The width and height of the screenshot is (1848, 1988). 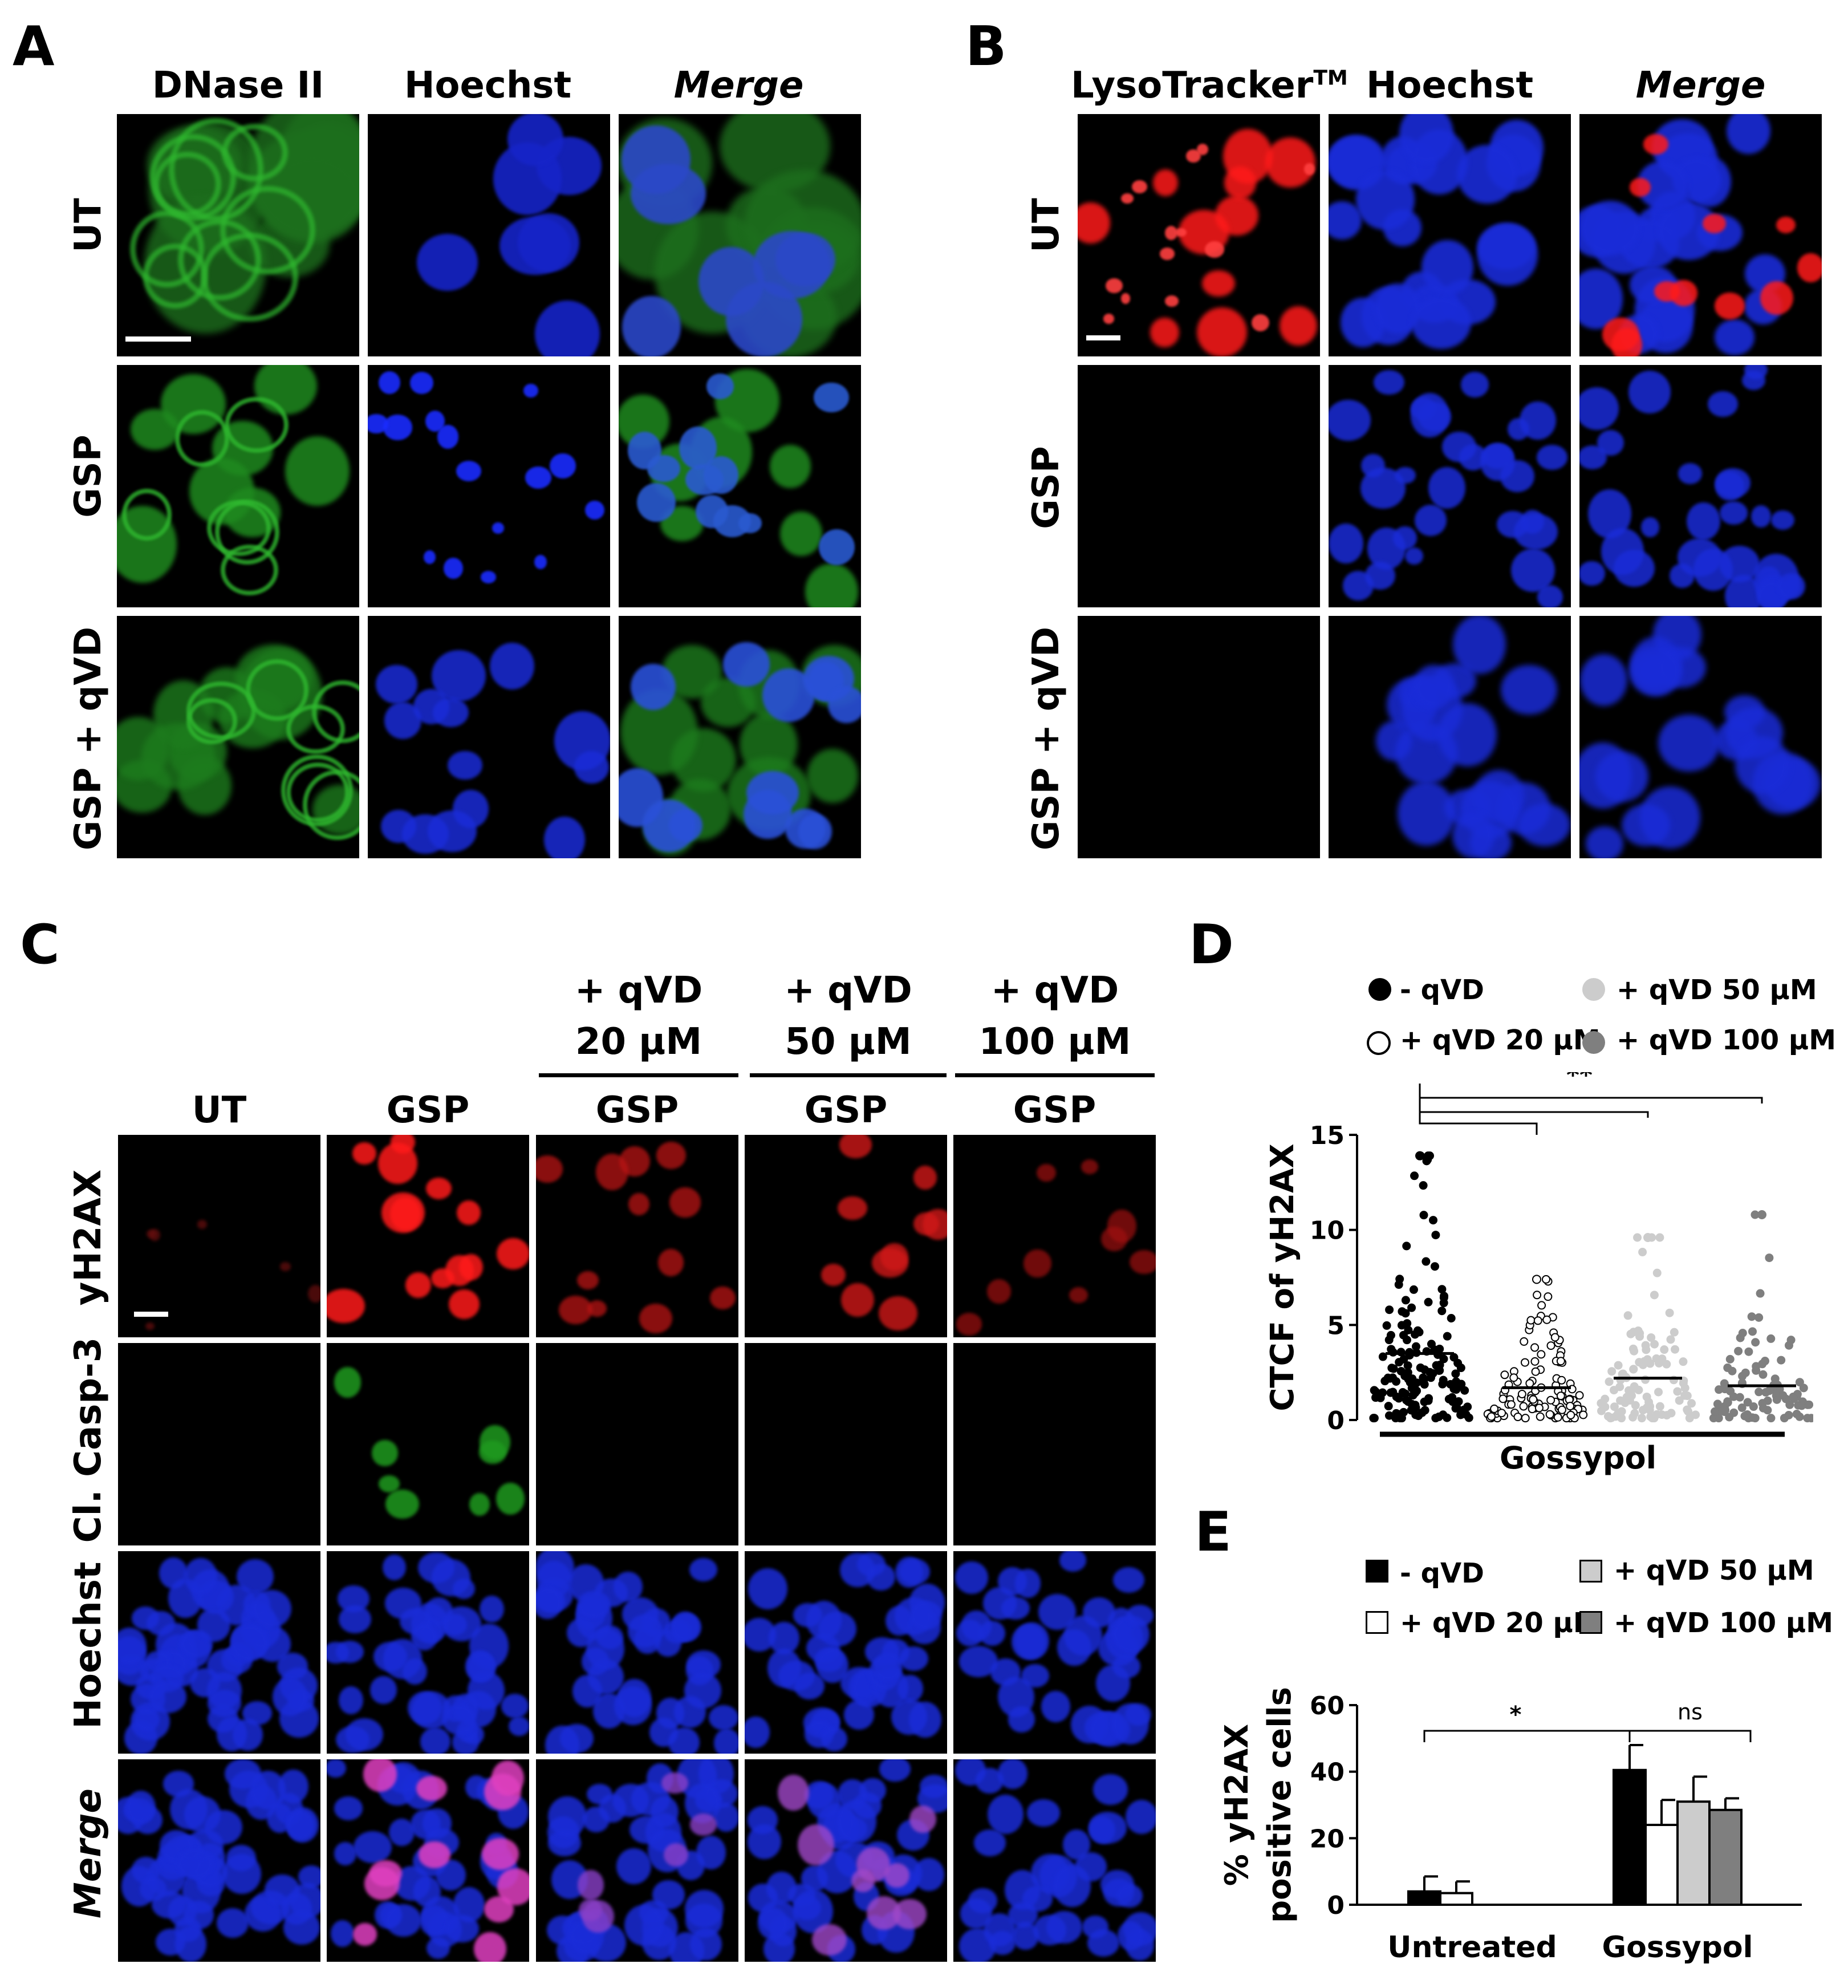 What do you see at coordinates (88, 1645) in the screenshot?
I see `panel-c-row-hoechst: Hoechst` at bounding box center [88, 1645].